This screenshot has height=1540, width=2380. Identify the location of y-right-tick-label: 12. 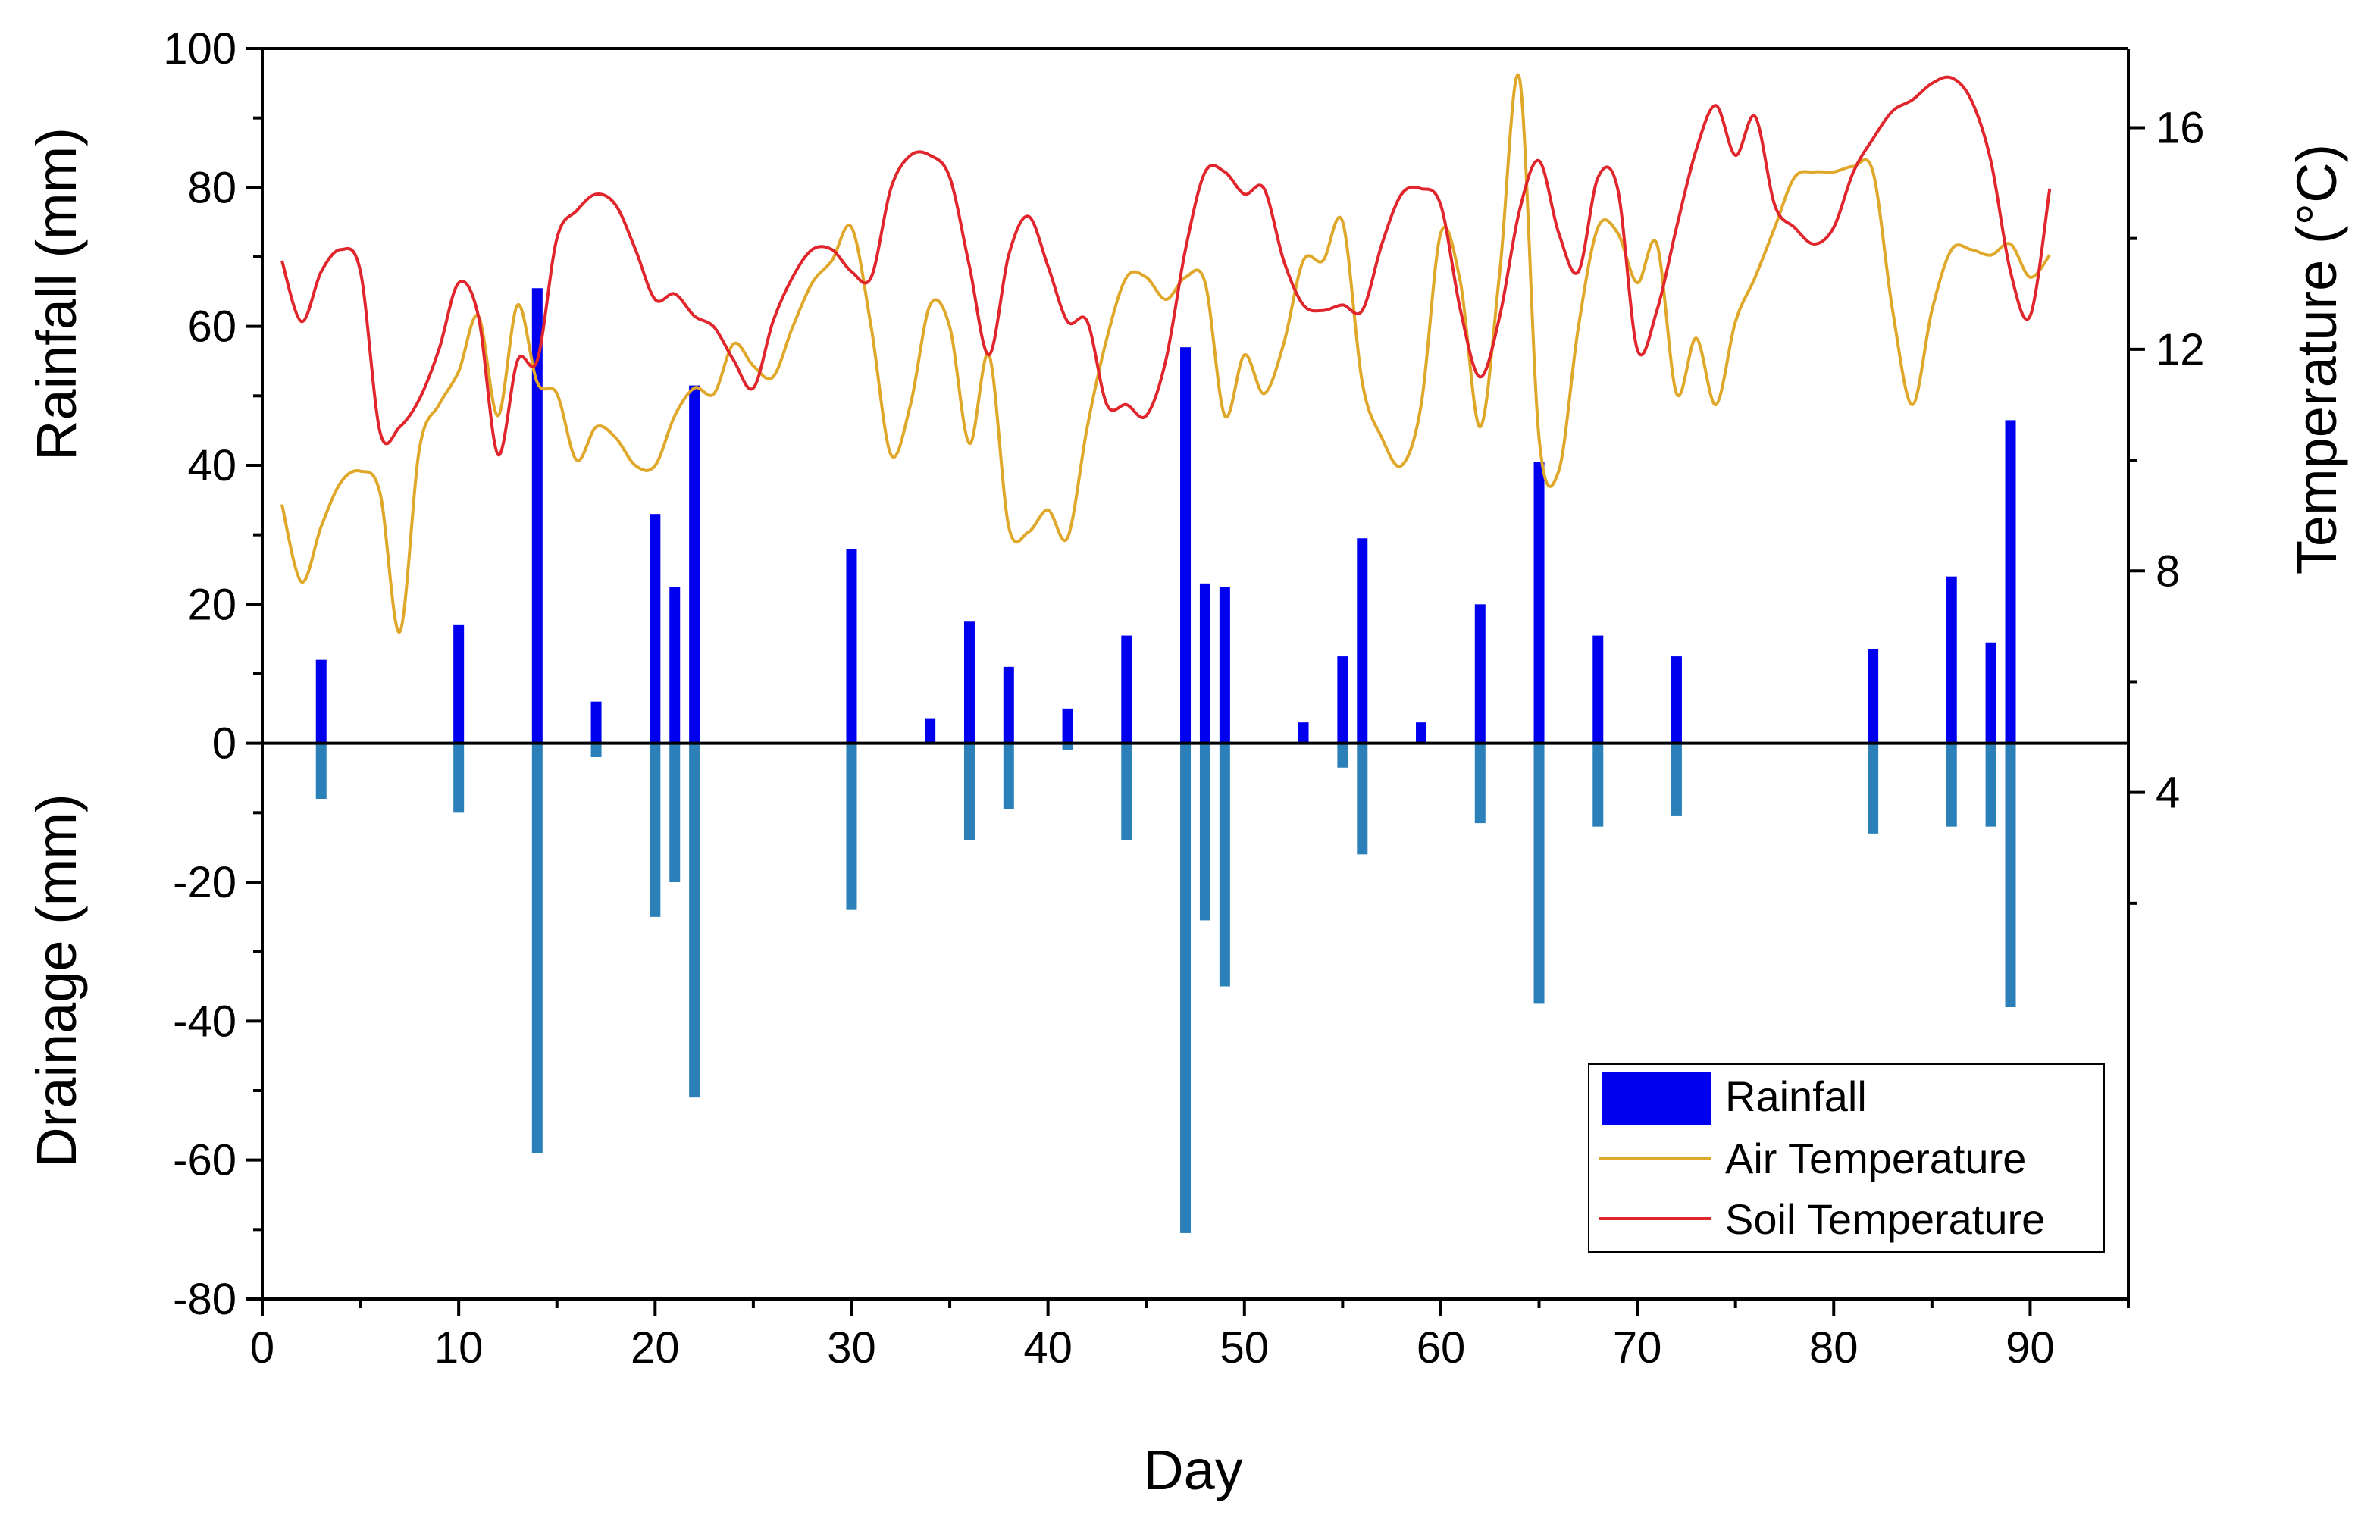
(2180, 349).